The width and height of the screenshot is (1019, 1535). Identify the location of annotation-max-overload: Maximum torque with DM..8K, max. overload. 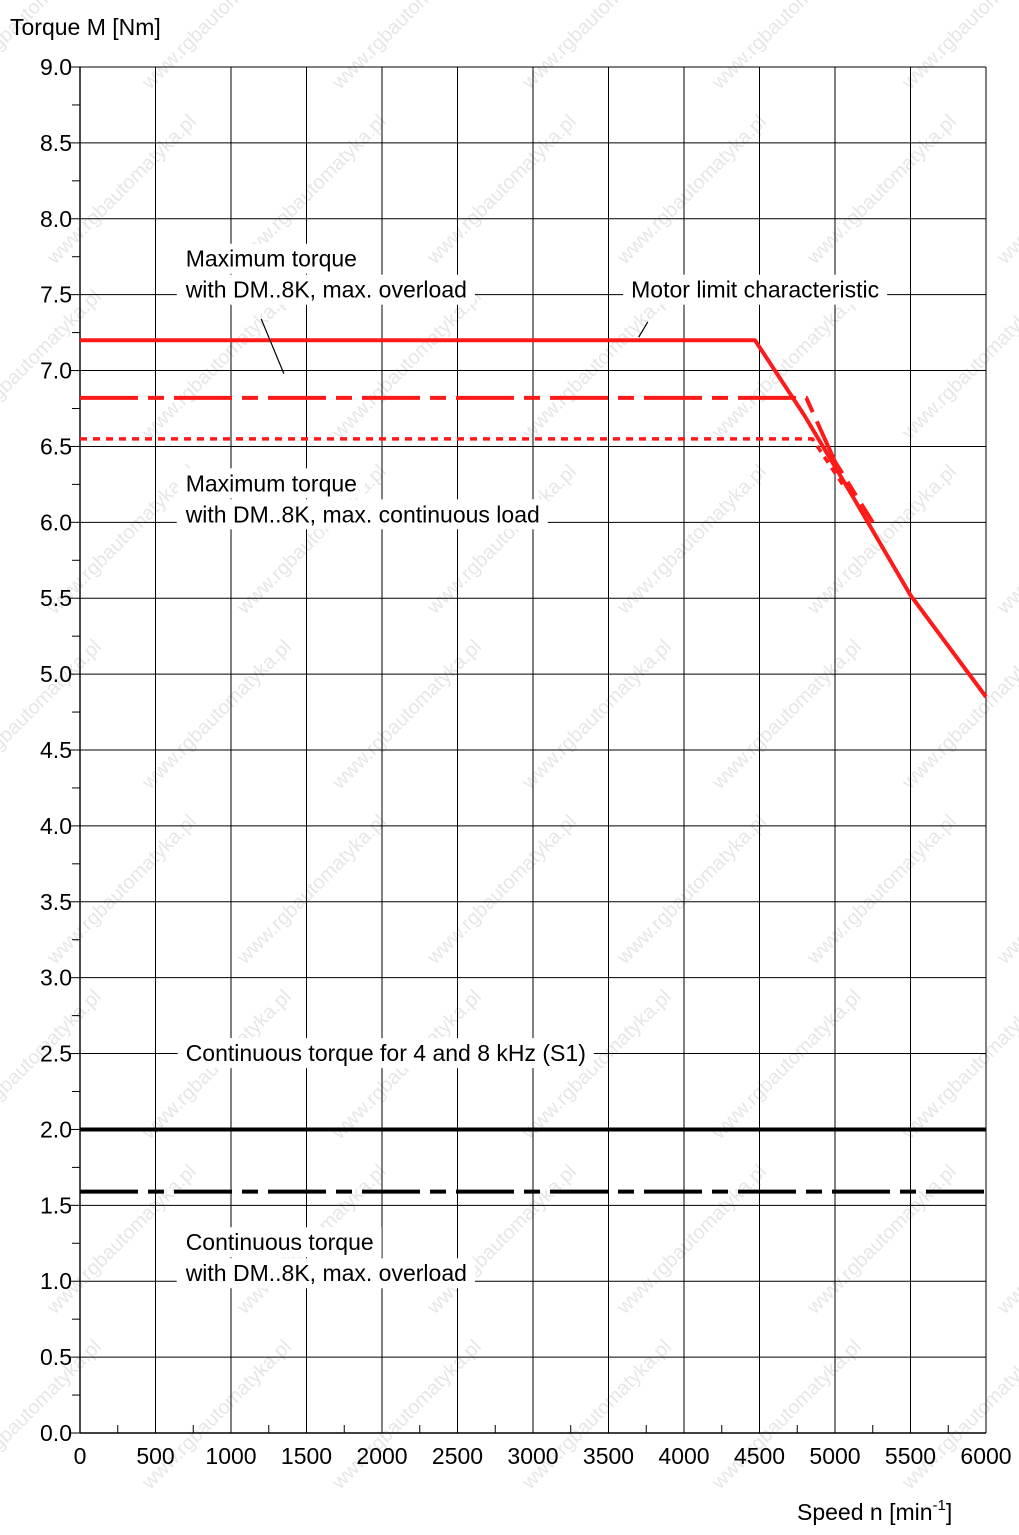
(325, 308).